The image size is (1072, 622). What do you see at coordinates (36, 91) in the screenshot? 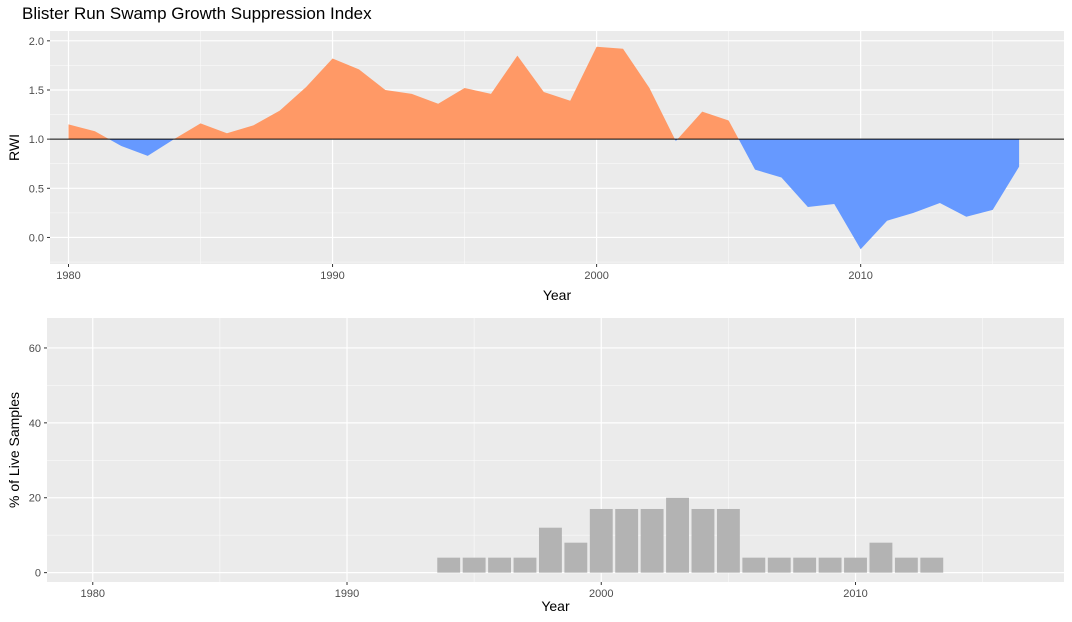
I see `y-tick-label: 1.5` at bounding box center [36, 91].